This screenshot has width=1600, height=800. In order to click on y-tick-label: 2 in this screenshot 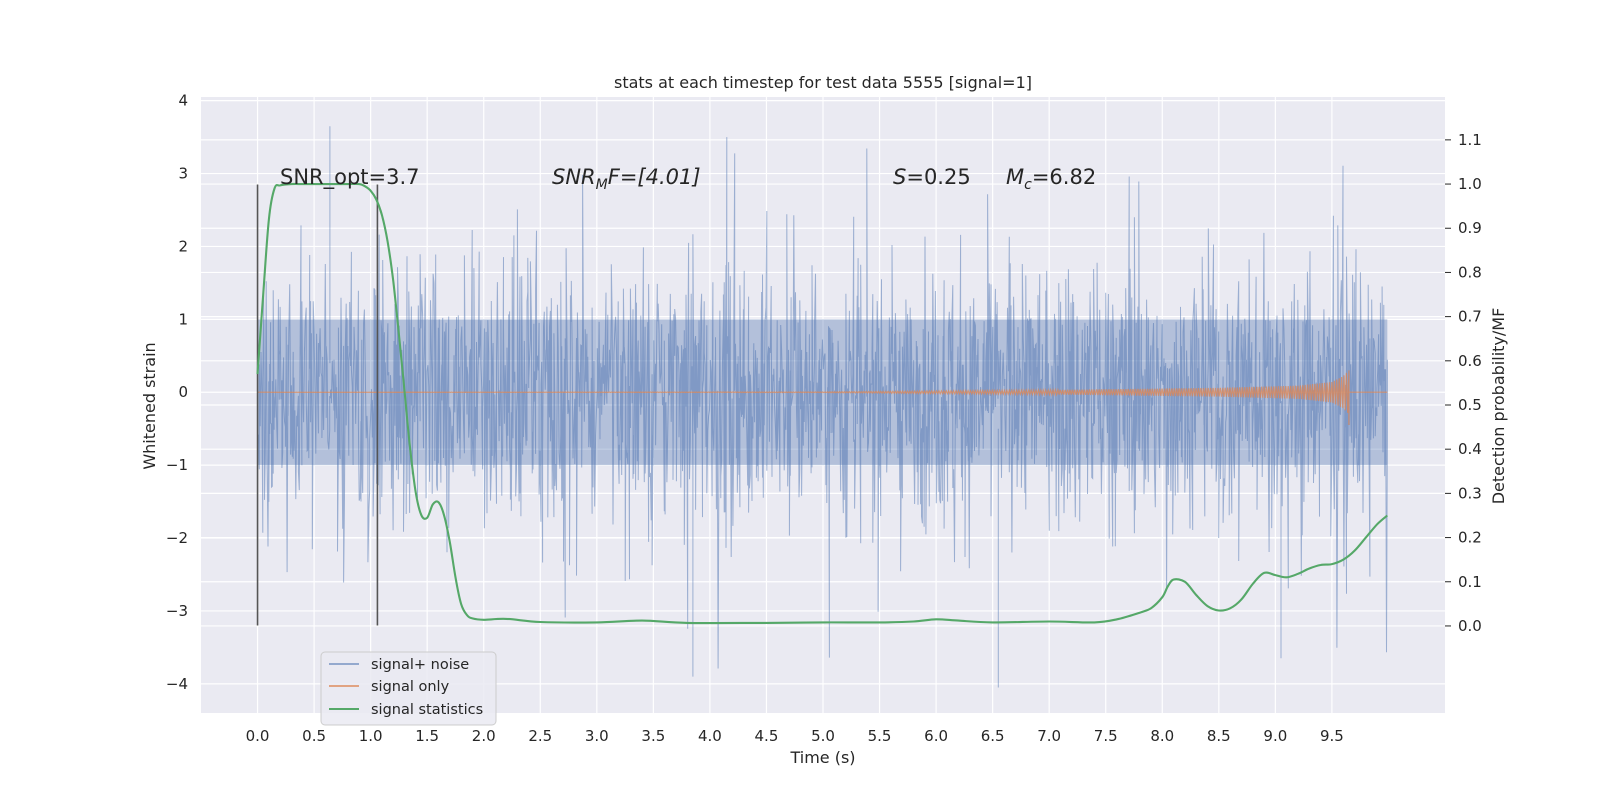, I will do `click(183, 246)`.